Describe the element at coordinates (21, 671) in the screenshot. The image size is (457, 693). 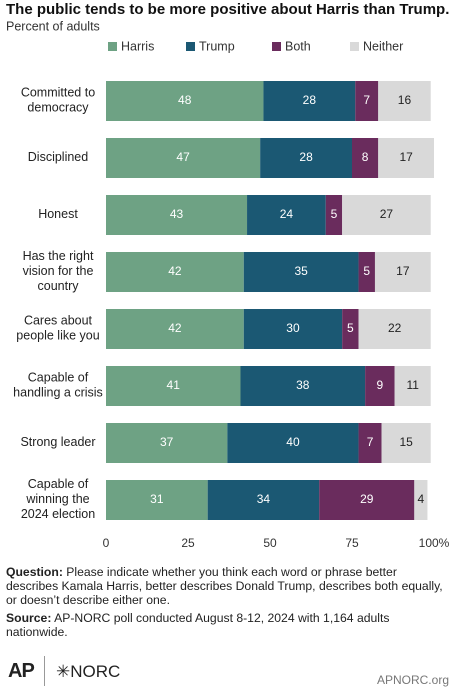
I see `logo-ap: AP` at that location.